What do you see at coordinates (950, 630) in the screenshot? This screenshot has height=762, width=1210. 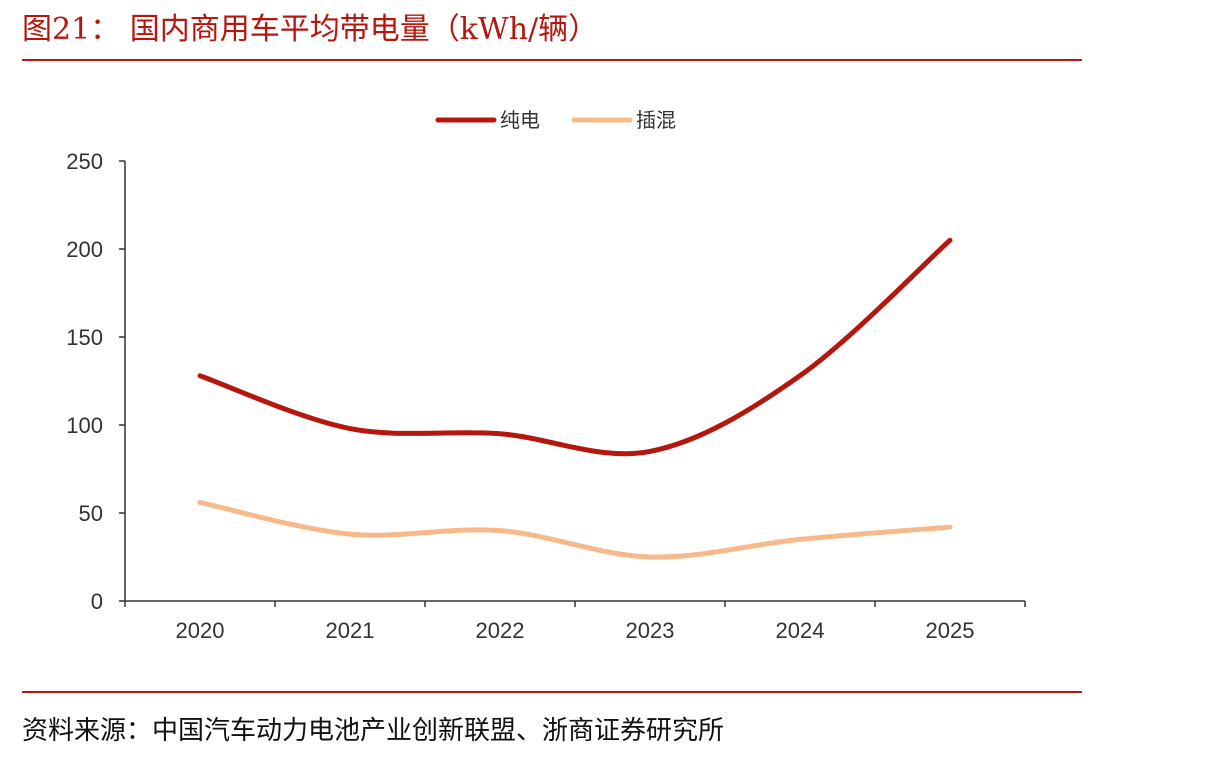 I see `x-tick-label: 2025` at bounding box center [950, 630].